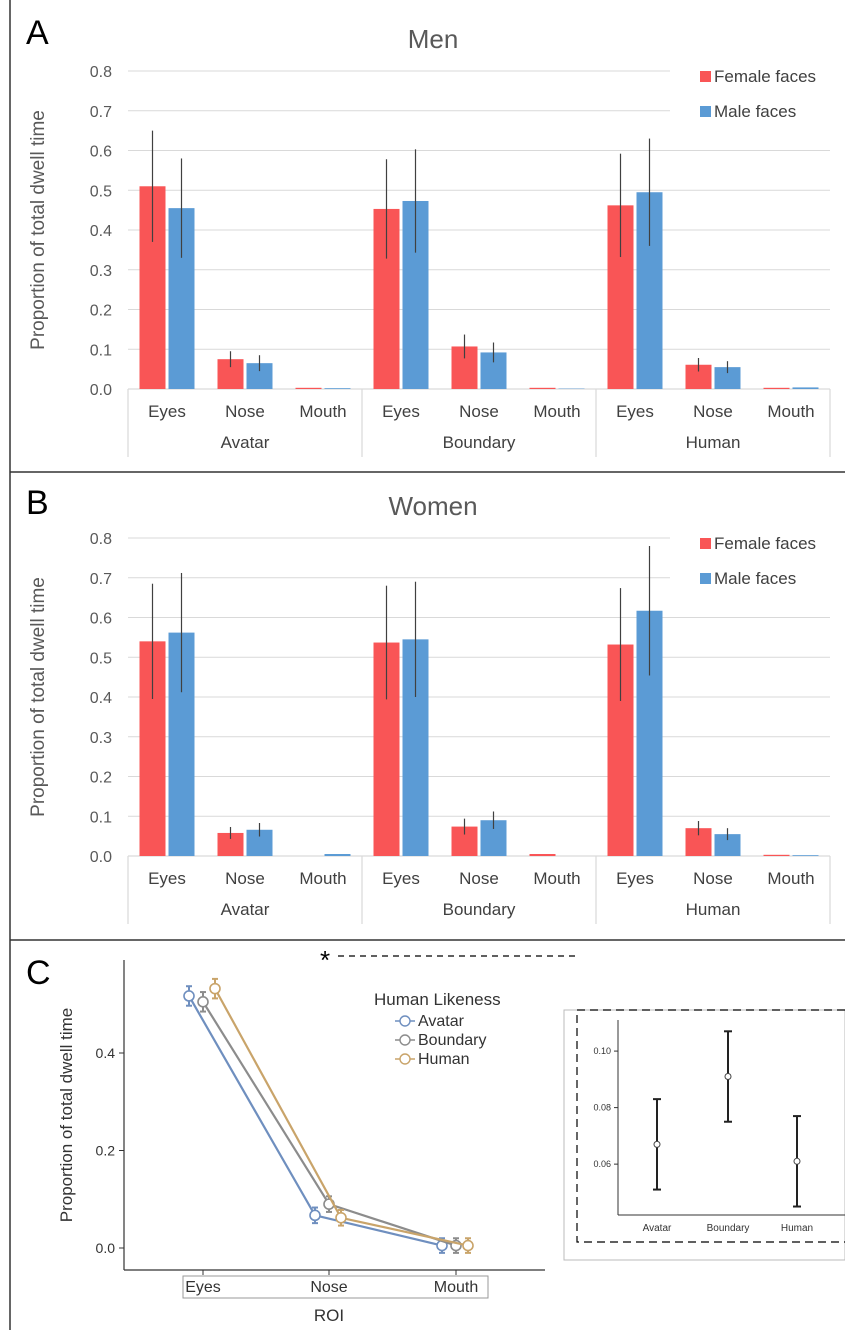  I want to click on chart-title: Women, so click(432, 506).